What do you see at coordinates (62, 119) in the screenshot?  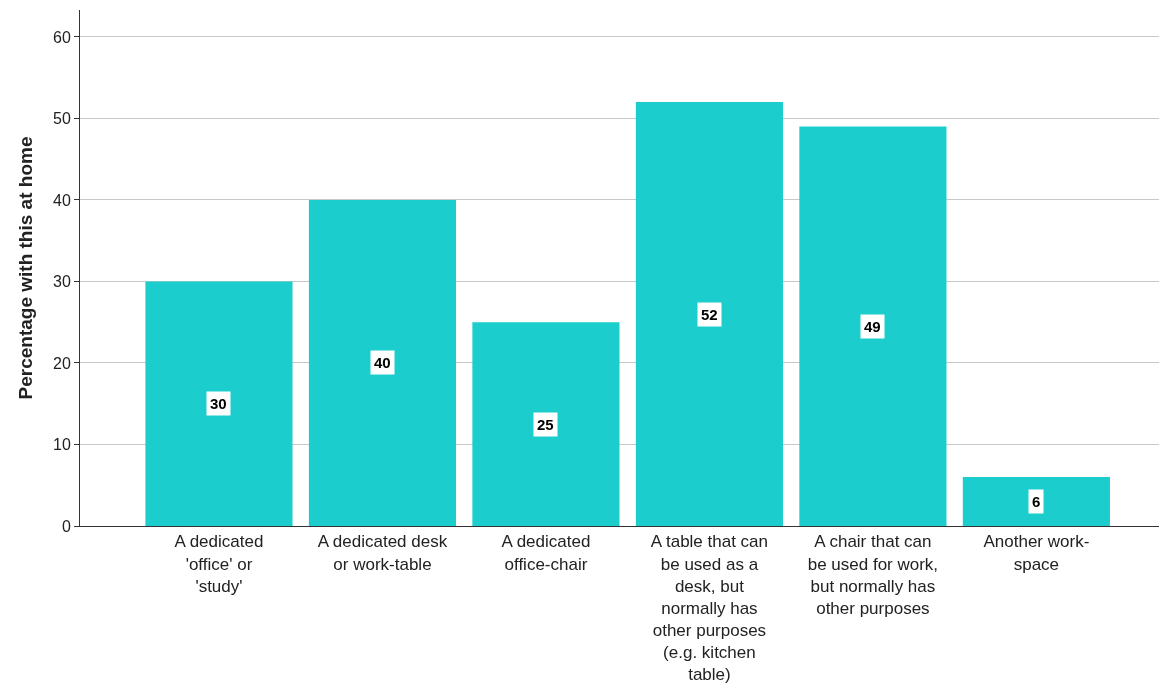 I see `y-tick-label: 50` at bounding box center [62, 119].